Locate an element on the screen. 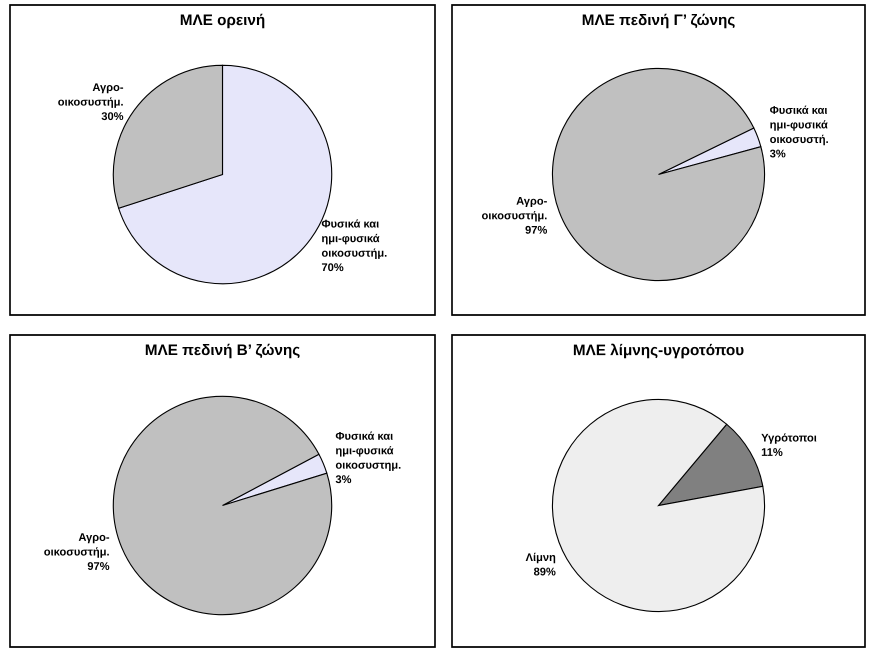 The height and width of the screenshot is (650, 871). chart-title: ΜΛΕ λίμνης-υγροτόπου is located at coordinates (659, 351).